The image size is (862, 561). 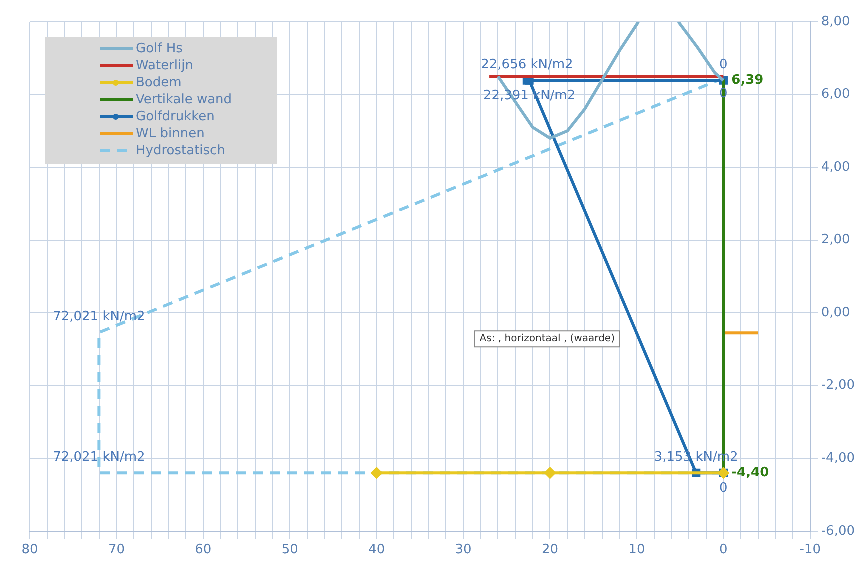 I want to click on x-tick-label: 20, so click(x=550, y=550).